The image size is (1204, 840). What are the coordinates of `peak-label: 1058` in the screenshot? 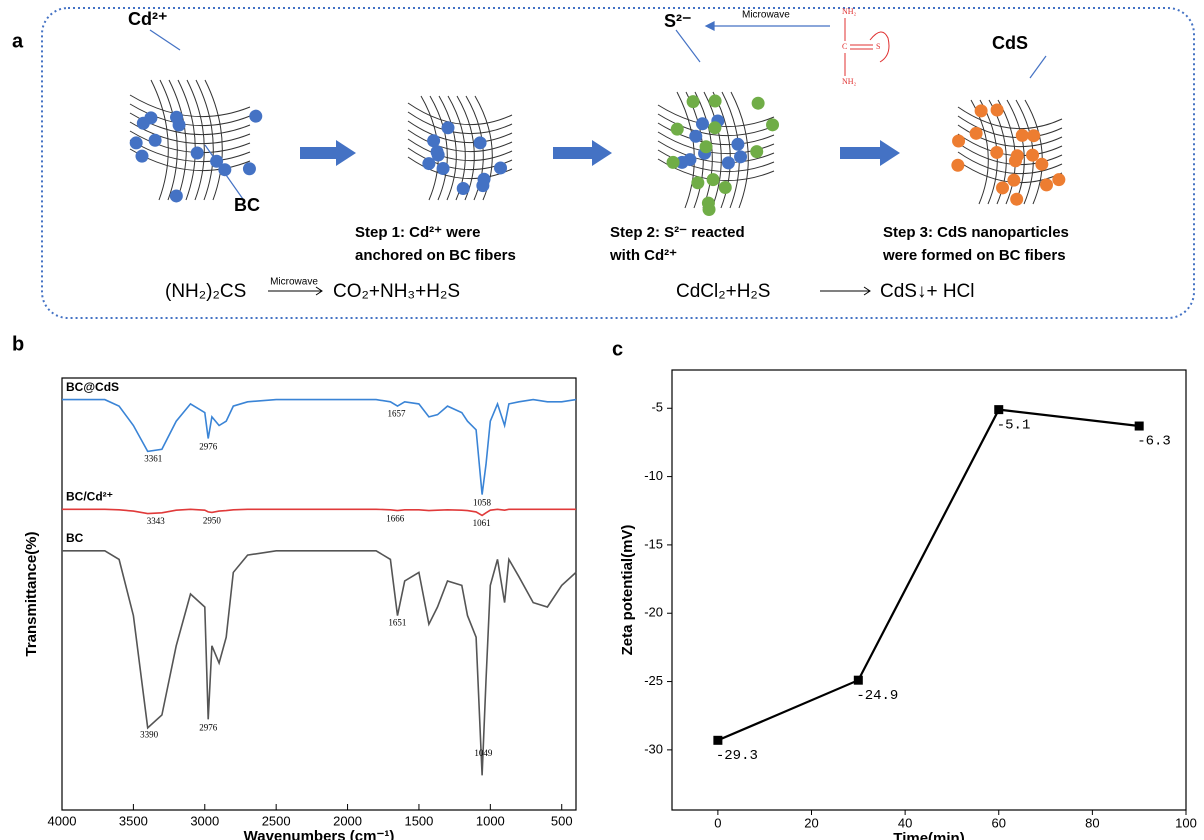 It's located at (482, 503).